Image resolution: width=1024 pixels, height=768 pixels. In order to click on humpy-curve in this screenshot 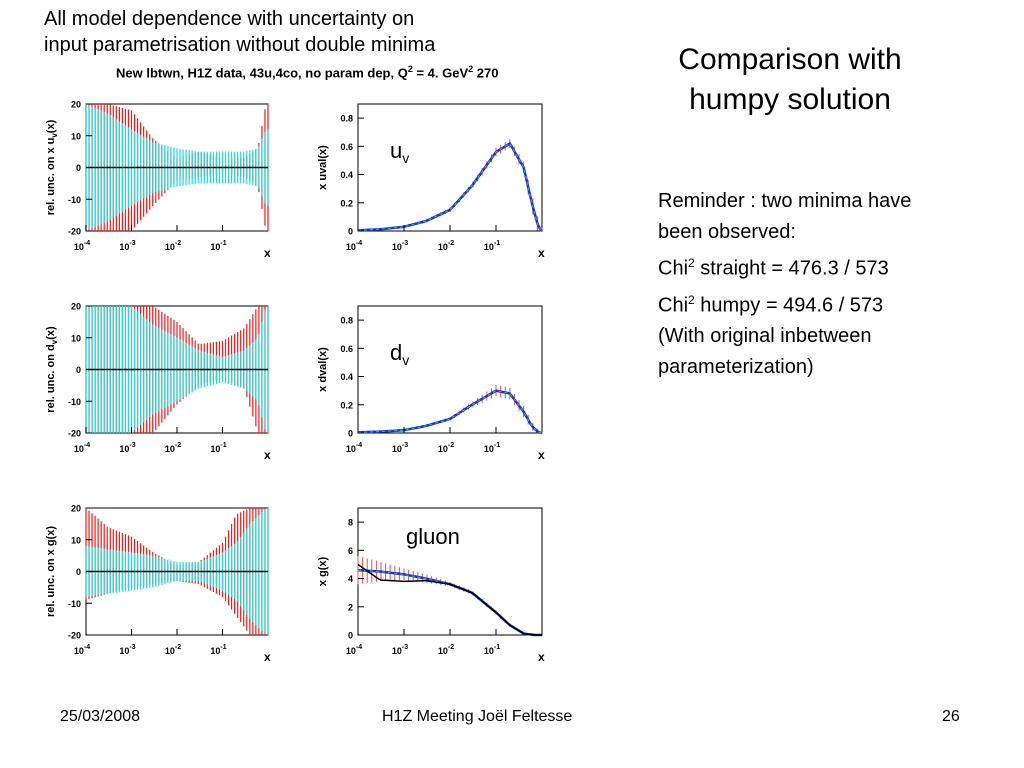, I will do `click(449, 599)`.